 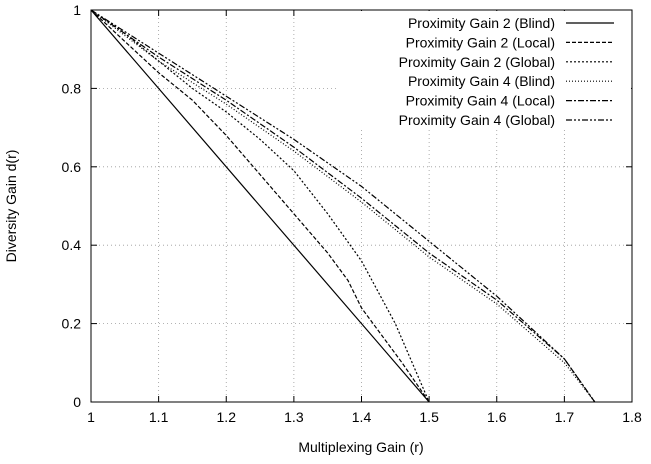 I want to click on legend-box, so click(x=483, y=70).